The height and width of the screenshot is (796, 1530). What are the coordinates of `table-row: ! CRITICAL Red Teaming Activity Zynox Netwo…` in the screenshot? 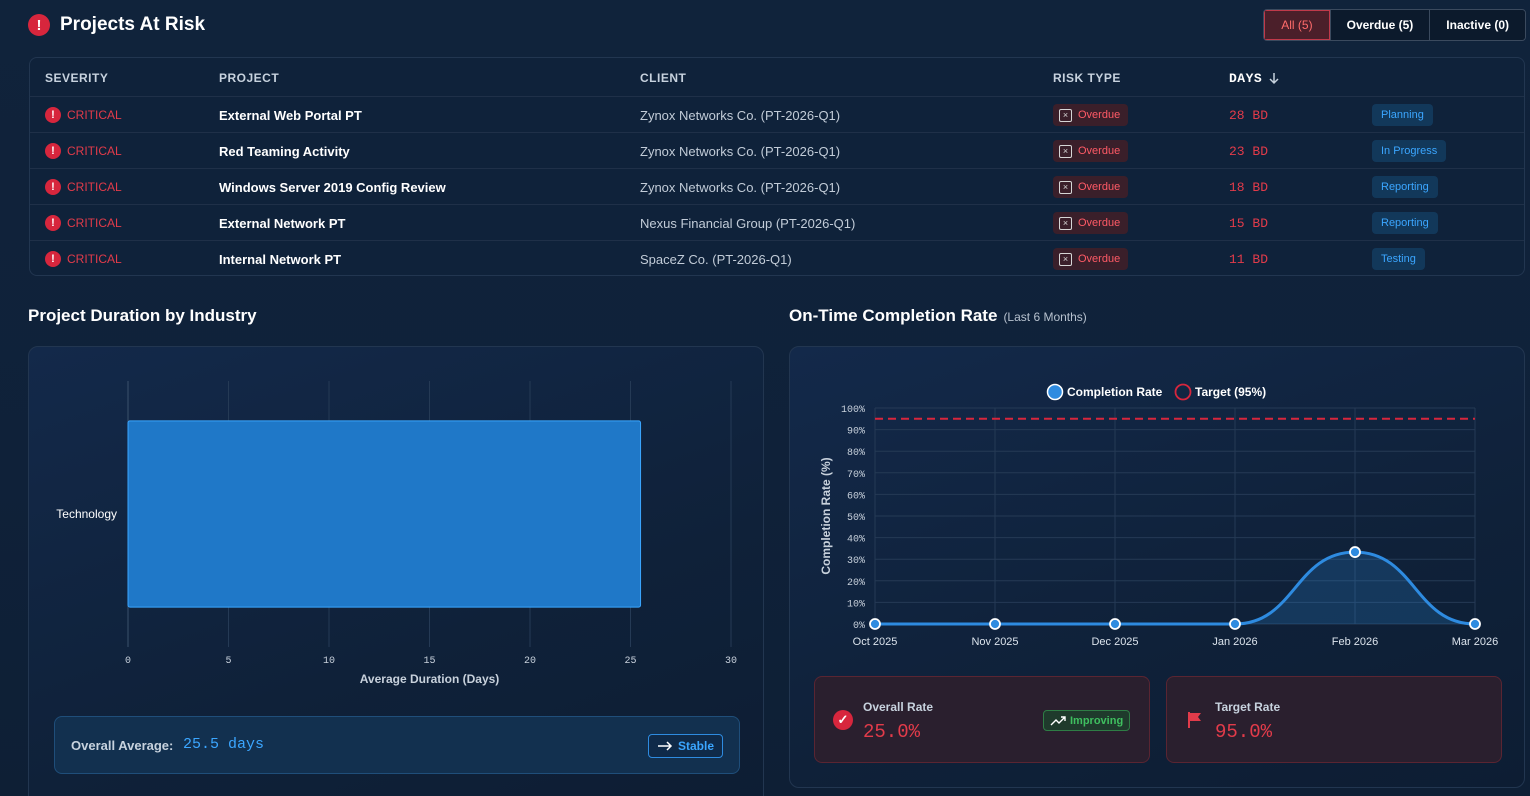 It's located at (777, 150).